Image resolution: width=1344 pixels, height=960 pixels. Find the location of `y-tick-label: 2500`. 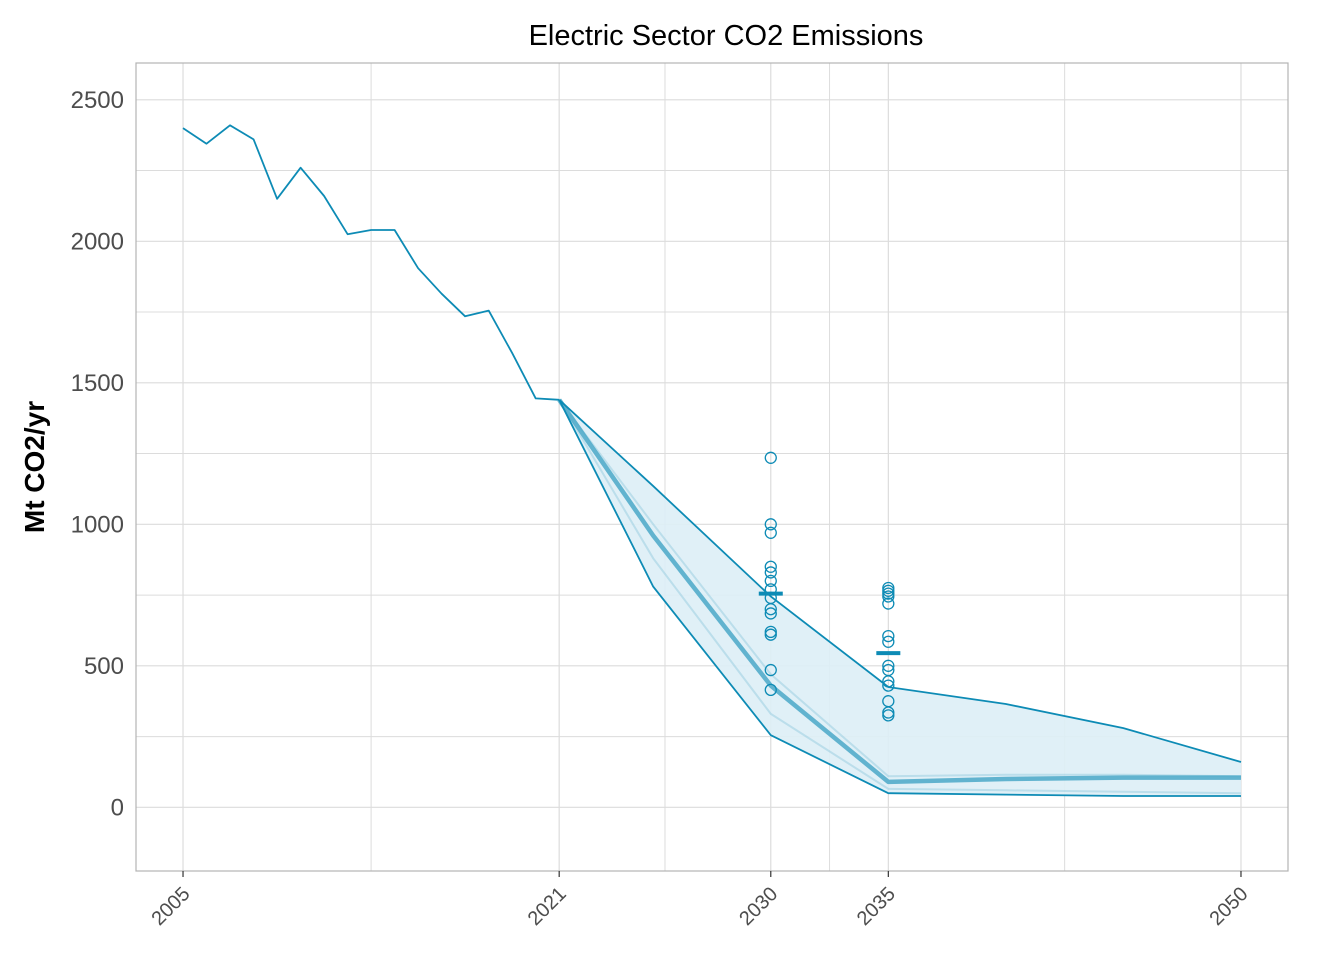

y-tick-label: 2500 is located at coordinates (97, 100).